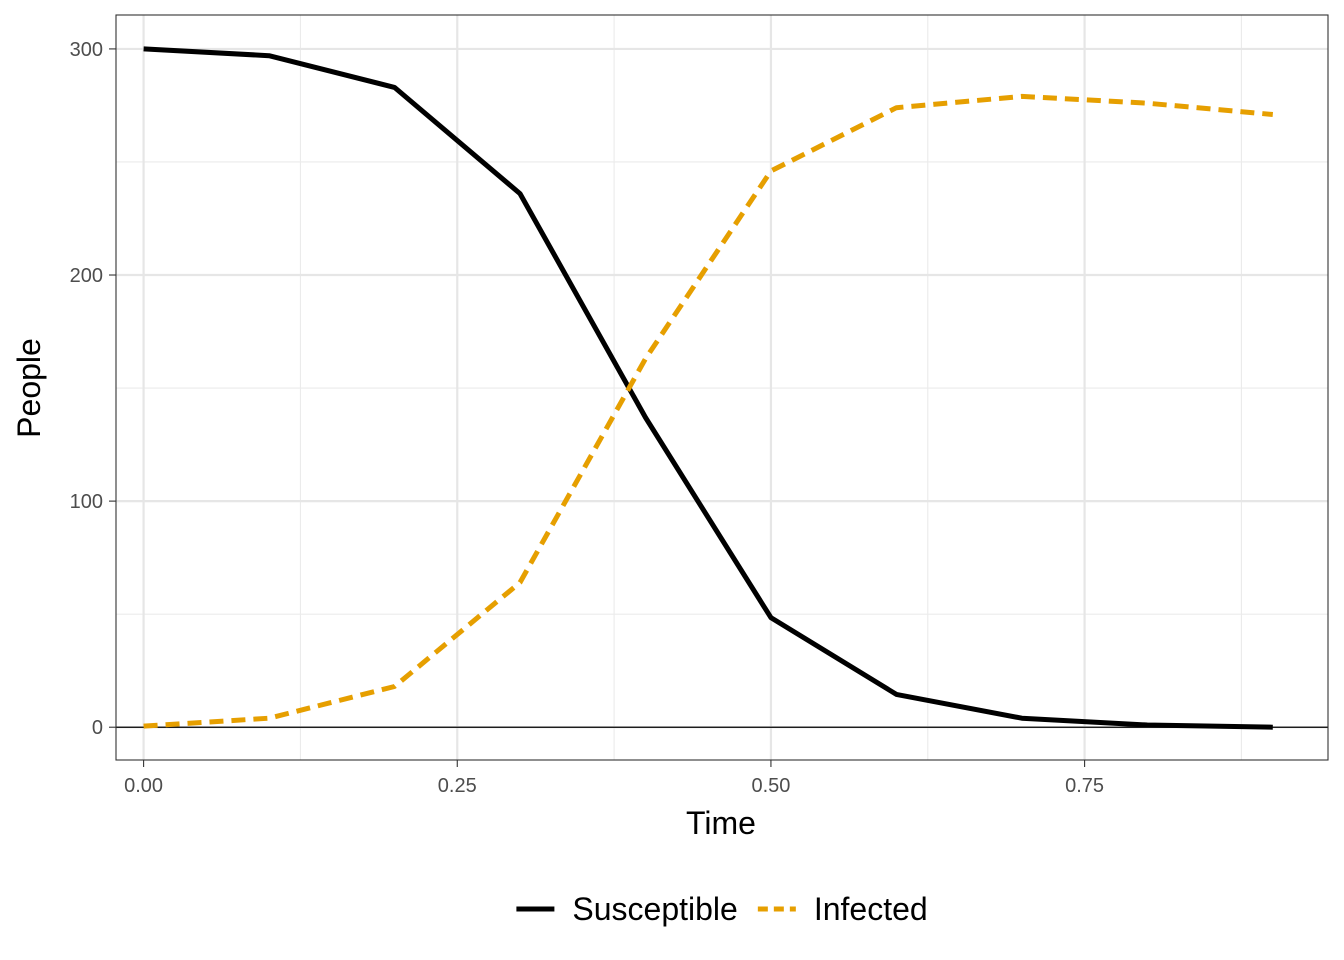 The height and width of the screenshot is (960, 1344). I want to click on x-tick-label: 0.00, so click(143, 786).